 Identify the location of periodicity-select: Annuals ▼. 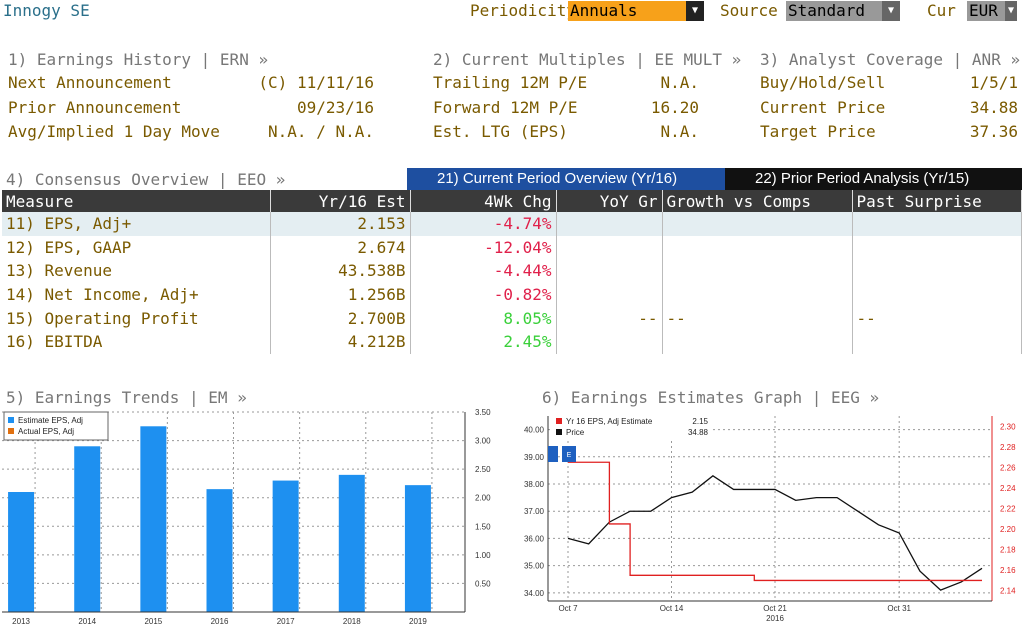
(636, 11).